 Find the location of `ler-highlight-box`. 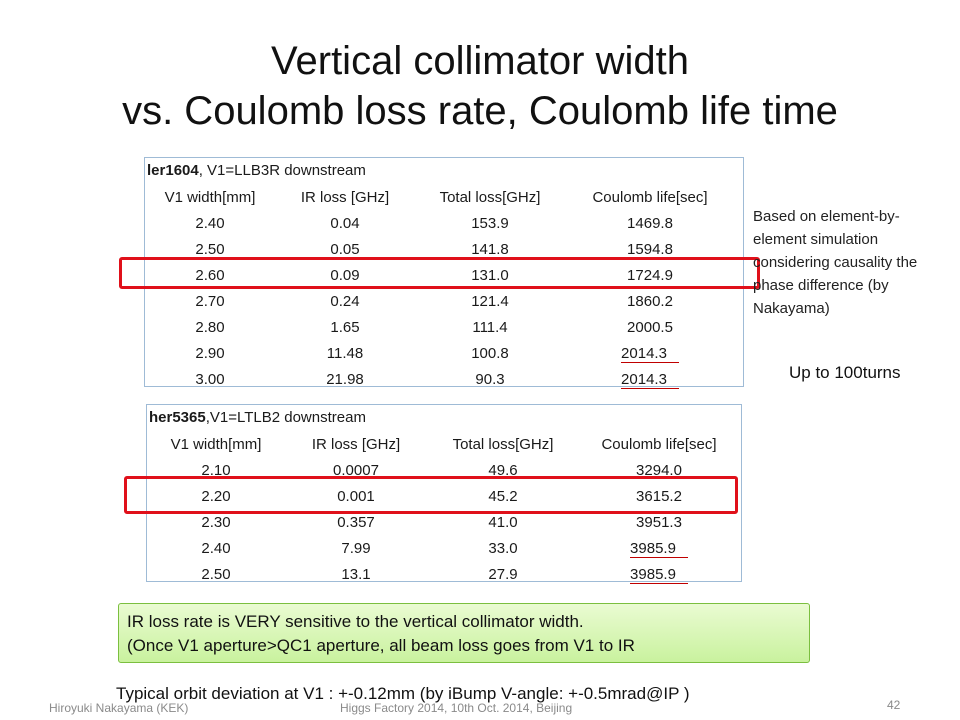

ler-highlight-box is located at coordinates (439, 273).